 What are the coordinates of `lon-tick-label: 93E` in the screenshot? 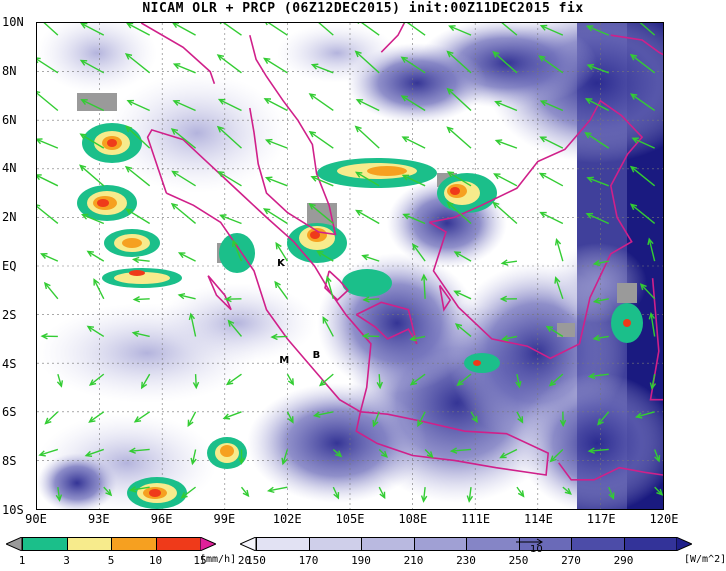 It's located at (98, 519).